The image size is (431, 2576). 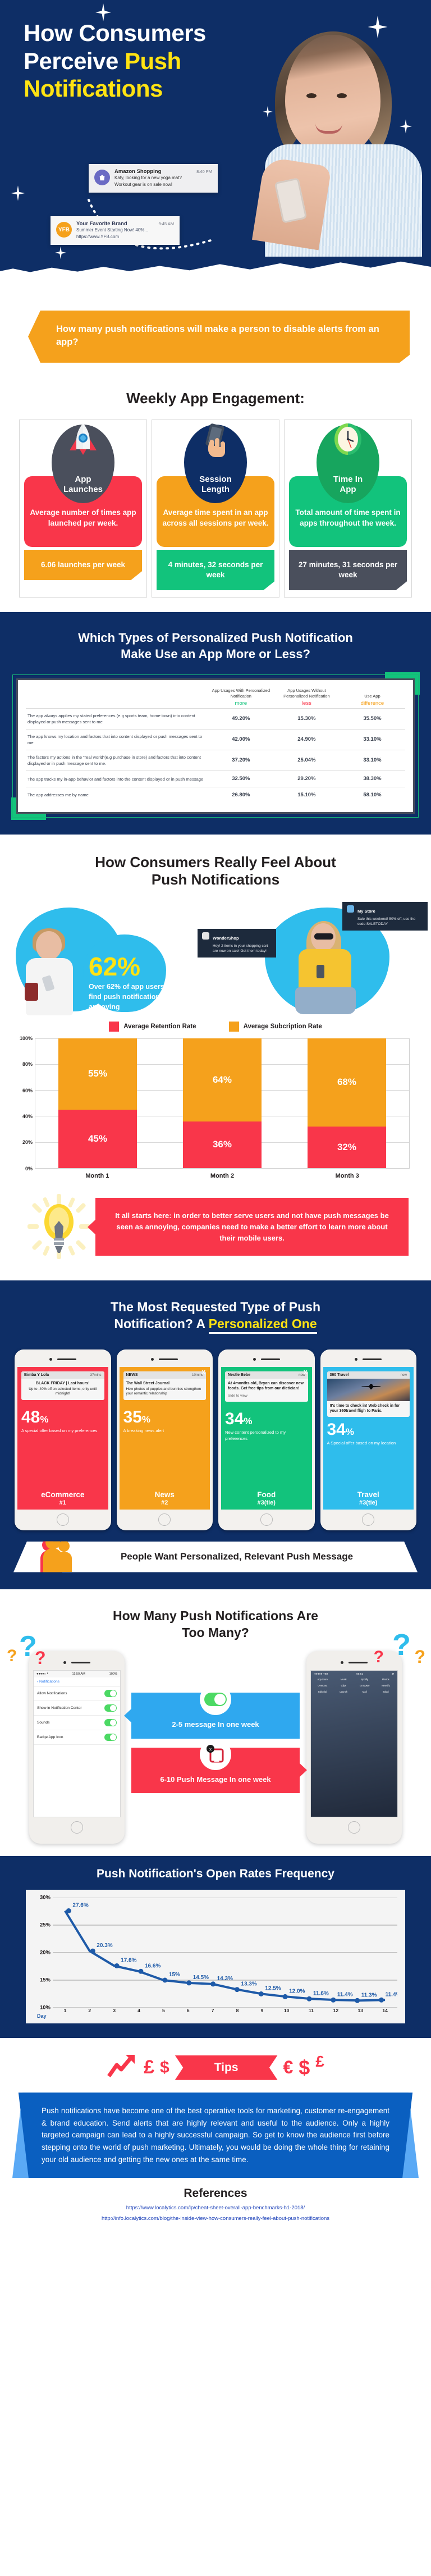 I want to click on app-icon-photos: Photos, so click(x=386, y=1679).